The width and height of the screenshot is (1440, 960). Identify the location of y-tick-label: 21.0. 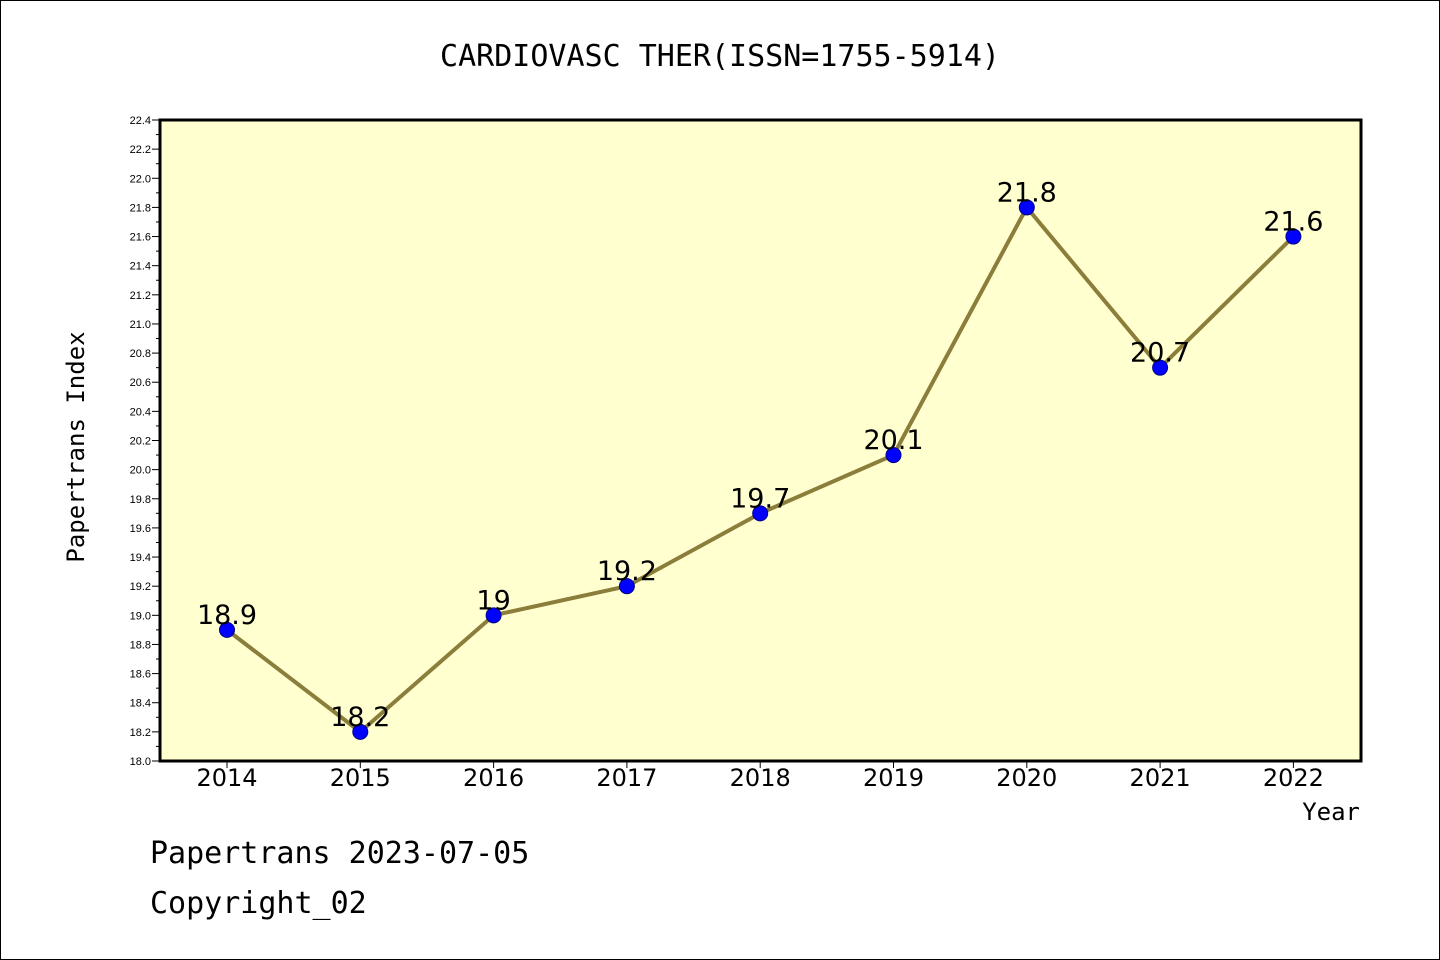
(140, 325).